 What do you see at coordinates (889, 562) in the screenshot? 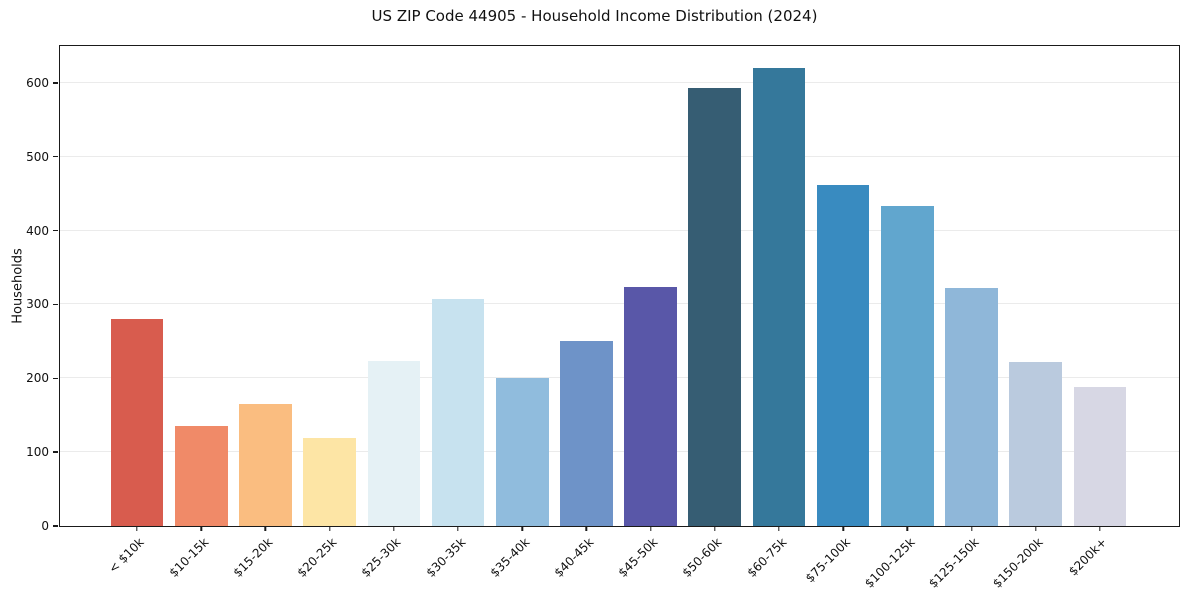
I see `x-tick-label-12: $100-125k` at bounding box center [889, 562].